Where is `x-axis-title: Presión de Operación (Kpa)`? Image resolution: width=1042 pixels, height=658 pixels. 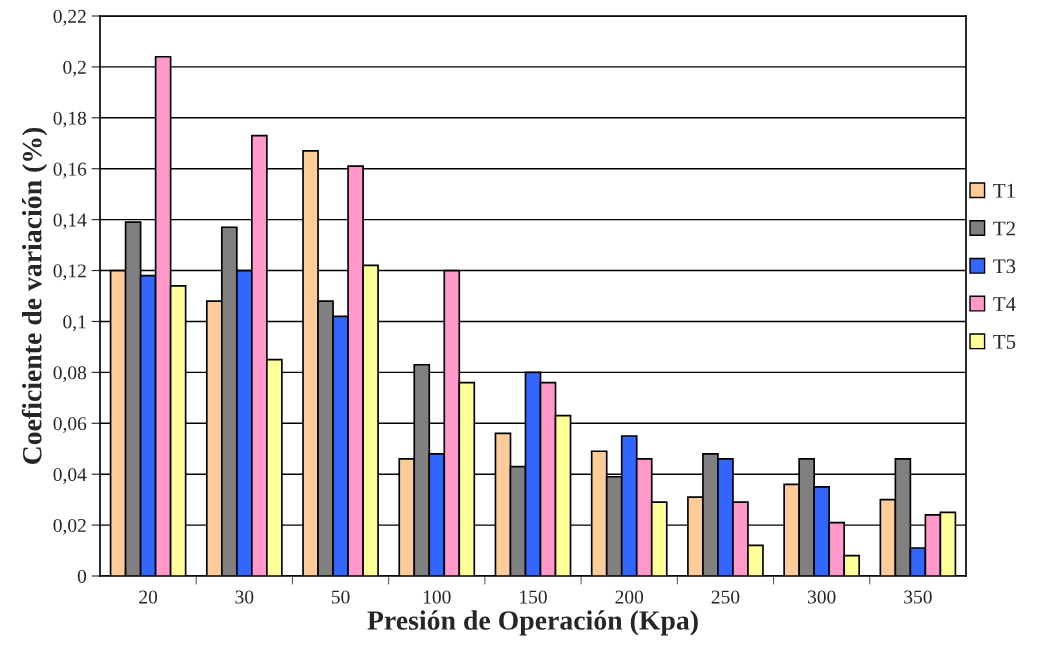
x-axis-title: Presión de Operación (Kpa) is located at coordinates (532, 623).